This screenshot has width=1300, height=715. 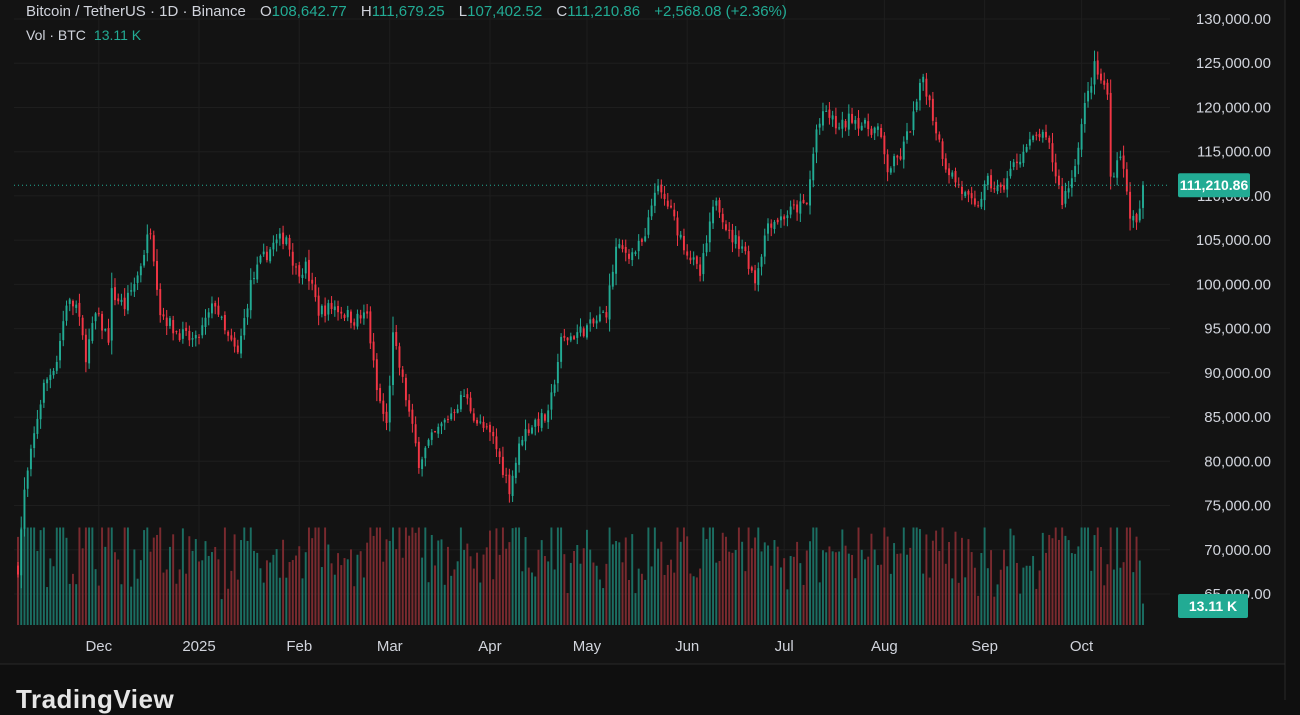 I want to click on x-tick-label: Jul, so click(x=784, y=646).